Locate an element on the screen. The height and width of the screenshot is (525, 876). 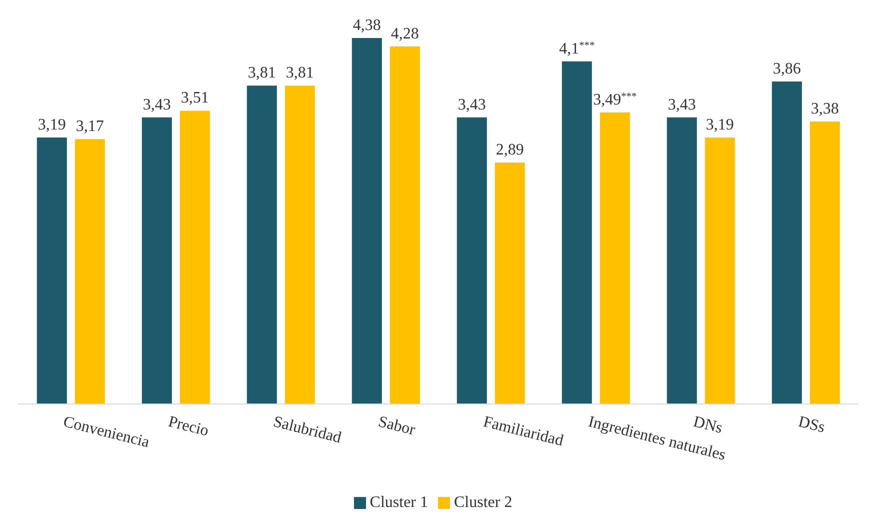
data-label: 3,17 is located at coordinates (90, 127).